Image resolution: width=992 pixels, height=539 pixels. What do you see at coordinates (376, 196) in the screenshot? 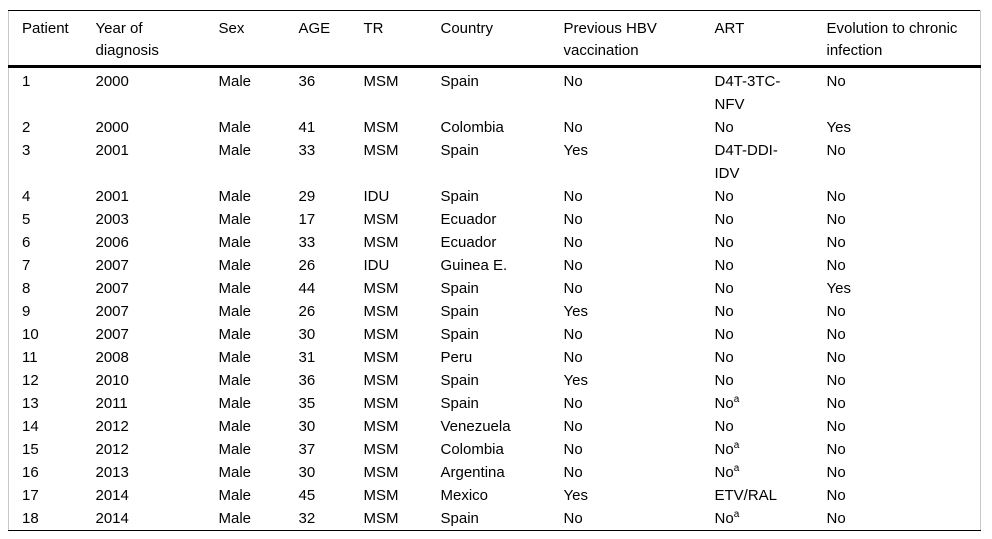
I see `table-cell: IDU` at bounding box center [376, 196].